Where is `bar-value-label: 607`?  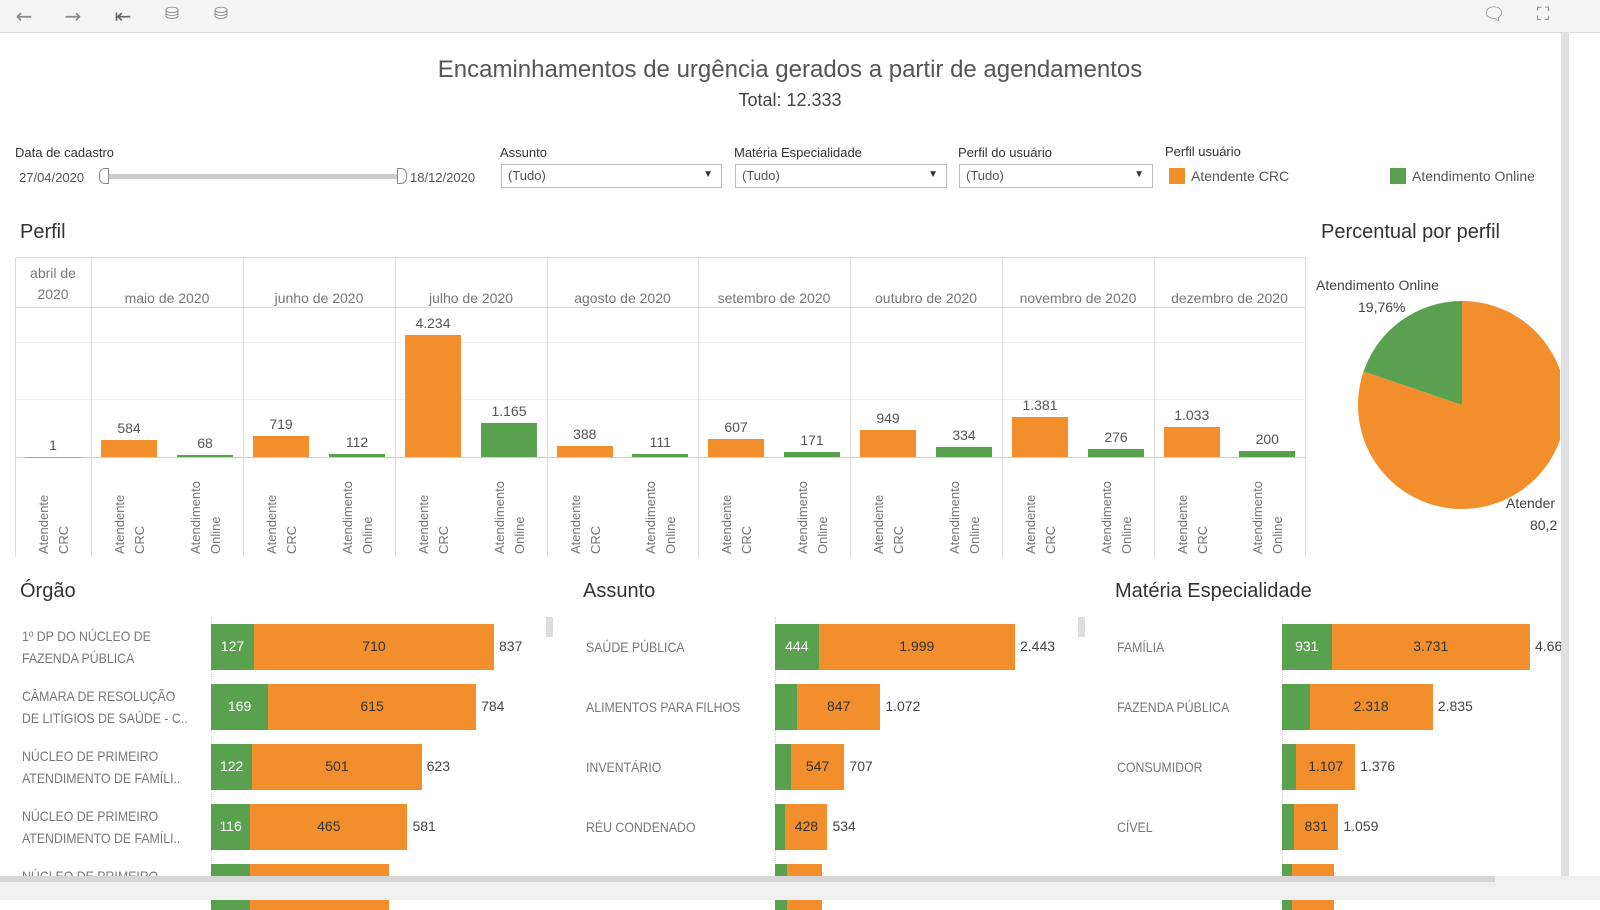 bar-value-label: 607 is located at coordinates (736, 427).